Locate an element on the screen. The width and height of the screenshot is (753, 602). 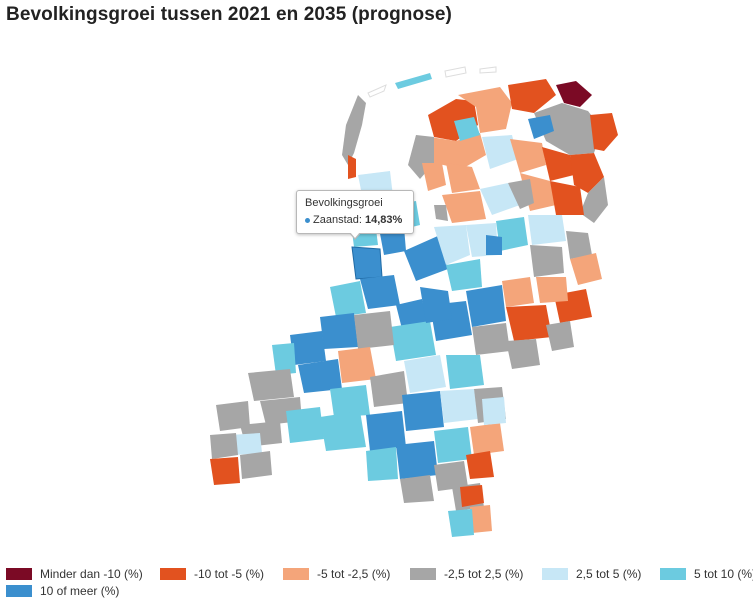
region-friesland-east is located at coordinates (500, 152).